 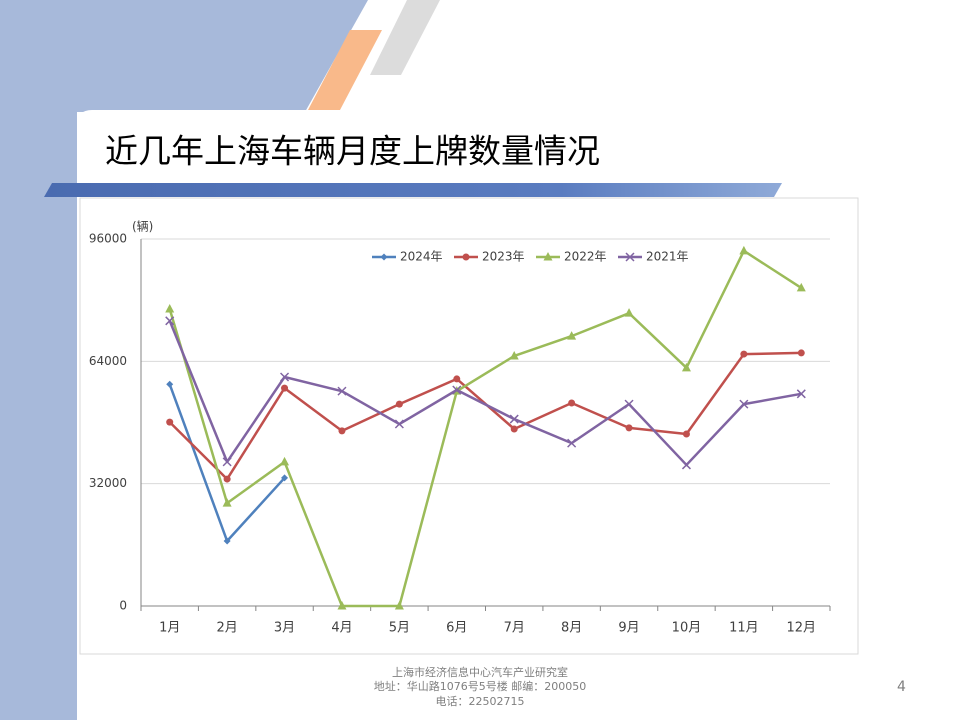 I want to click on legend-label: 2021年, so click(x=667, y=257).